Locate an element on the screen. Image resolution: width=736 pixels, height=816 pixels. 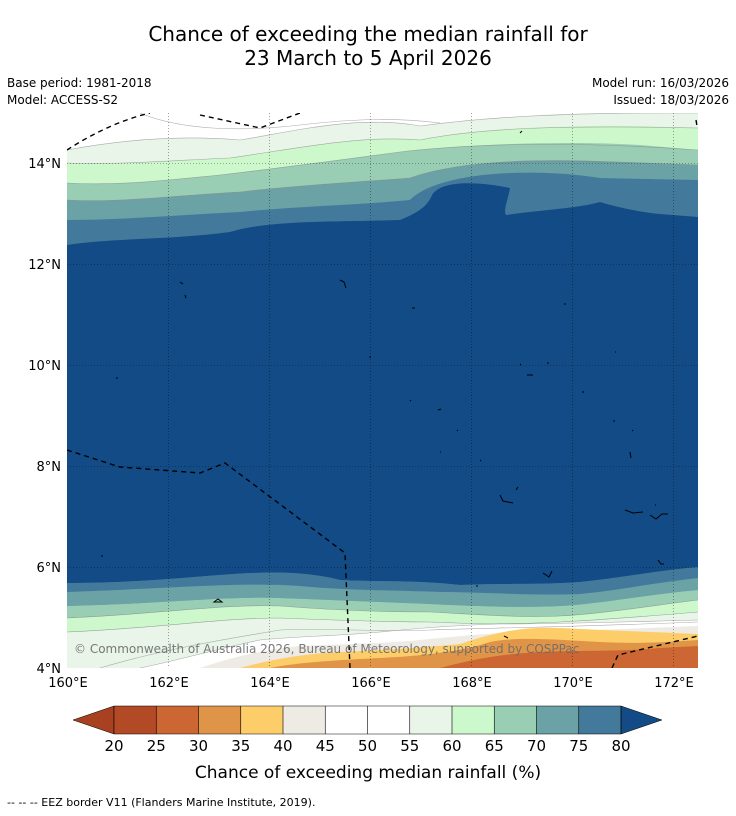
lon-label-162e: 162°E is located at coordinates (169, 683).